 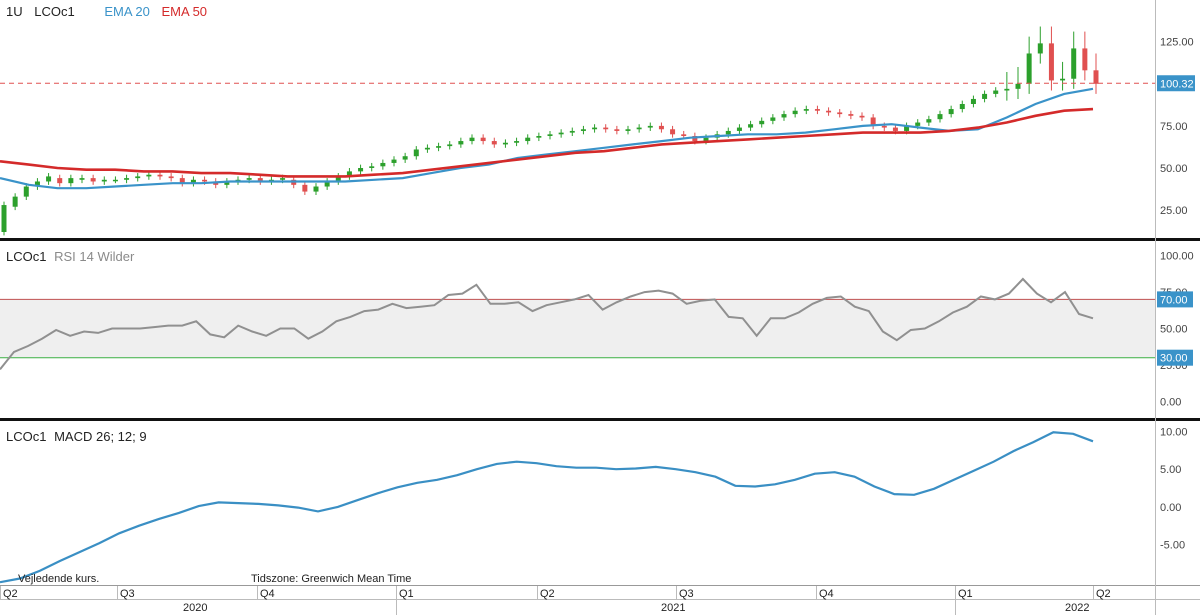 What do you see at coordinates (1170, 402) in the screenshot?
I see `rsi-axis-tick-label: 0.00` at bounding box center [1170, 402].